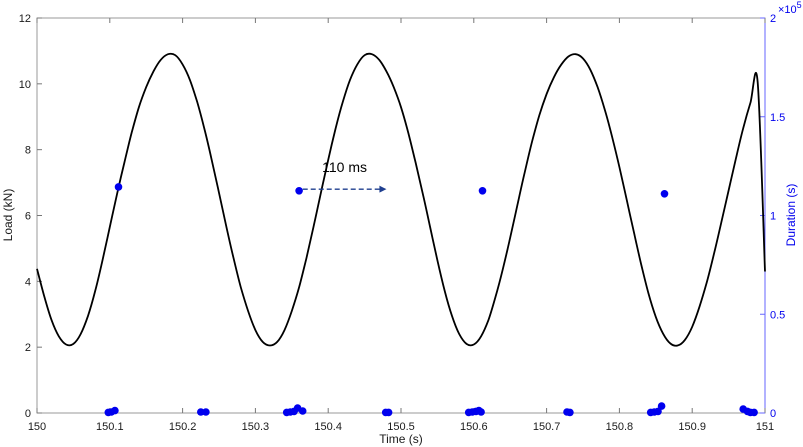 The height and width of the screenshot is (447, 803). What do you see at coordinates (28, 217) in the screenshot?
I see `y-tick-label: 6` at bounding box center [28, 217].